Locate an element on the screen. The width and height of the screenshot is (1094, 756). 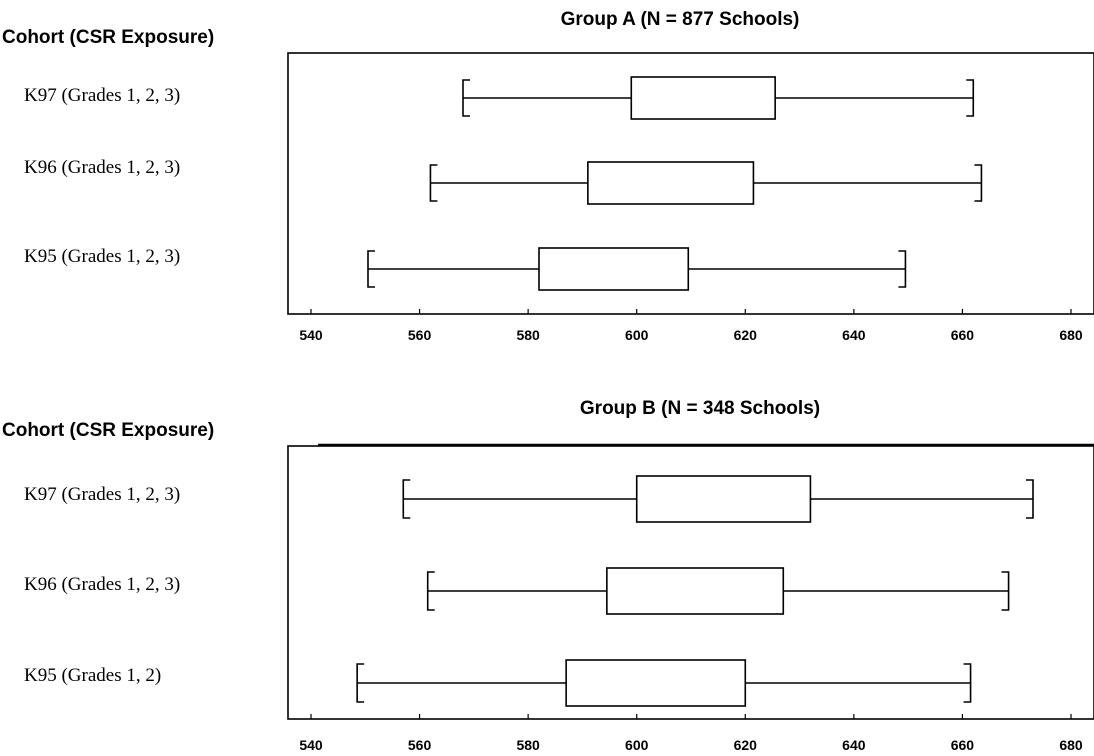
chart-title: Group A (N = 877 Schools) is located at coordinates (680, 19).